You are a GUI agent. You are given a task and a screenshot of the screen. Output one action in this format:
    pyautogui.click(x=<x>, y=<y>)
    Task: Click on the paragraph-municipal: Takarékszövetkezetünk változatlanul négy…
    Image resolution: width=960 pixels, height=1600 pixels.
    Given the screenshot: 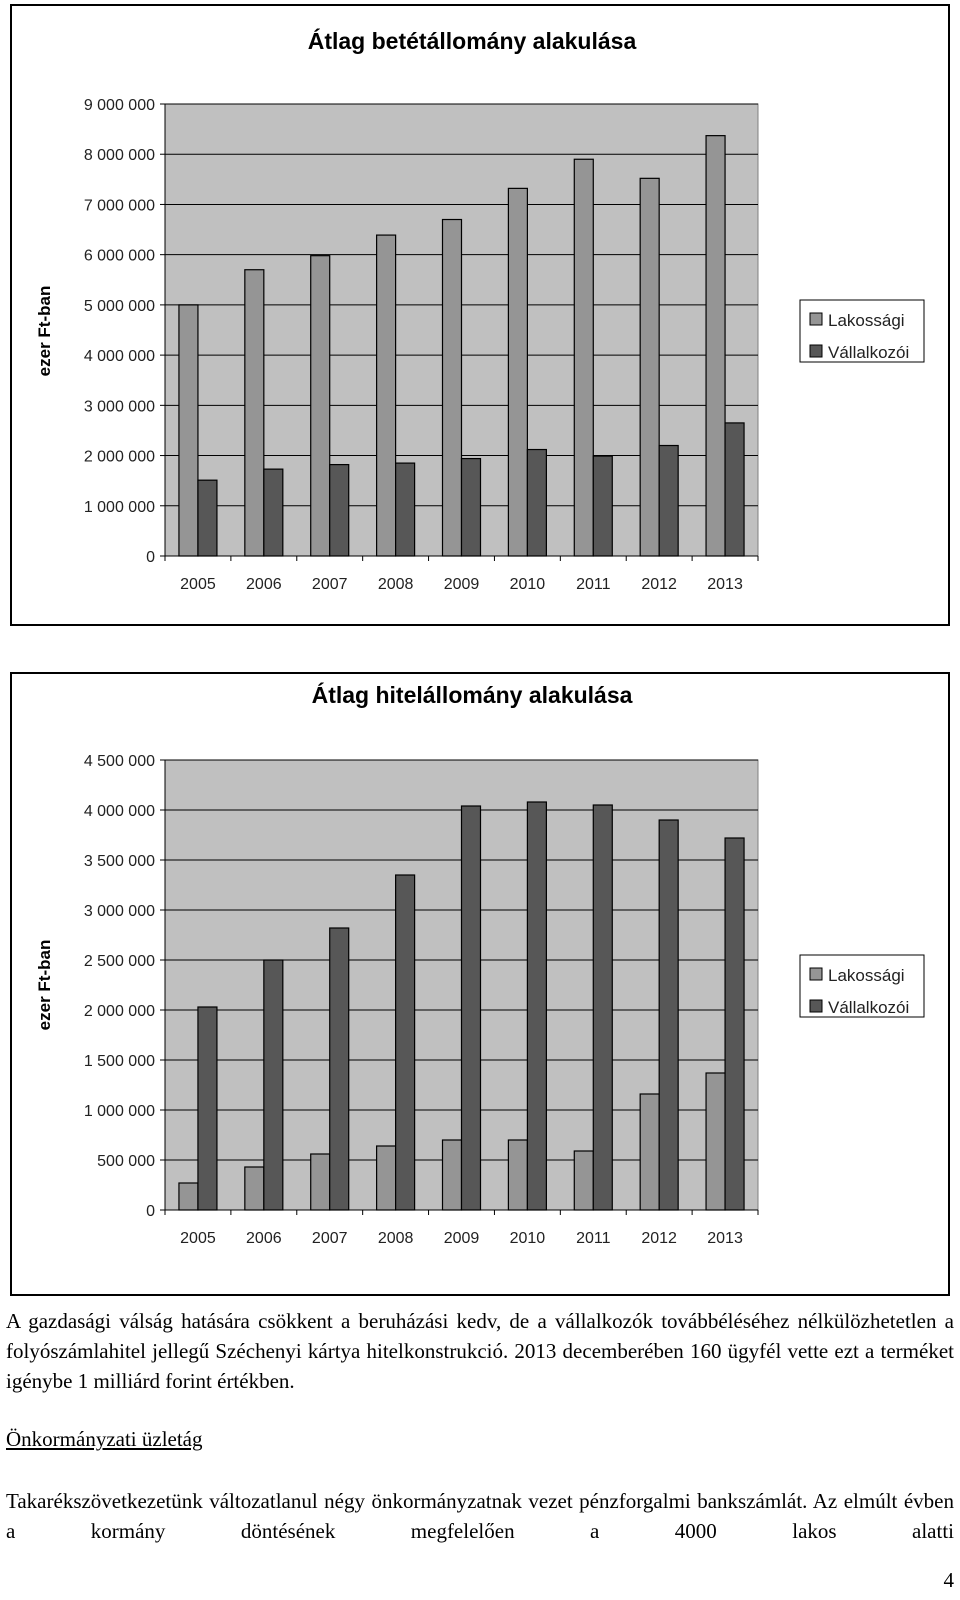 What is the action you would take?
    pyautogui.click(x=480, y=1516)
    